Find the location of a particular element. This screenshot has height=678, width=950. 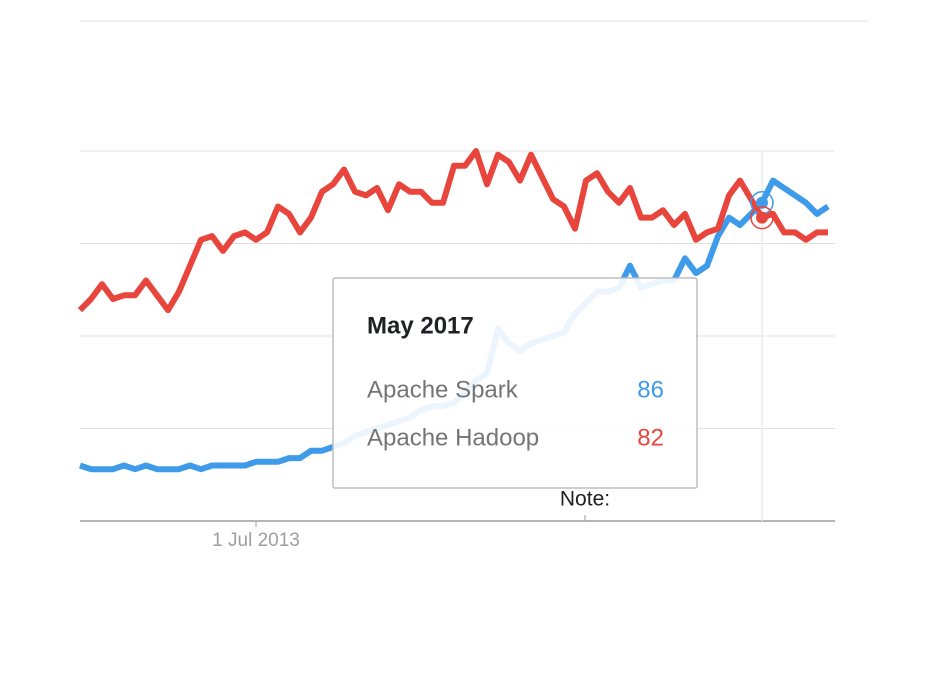

annotation: Note: is located at coordinates (585, 499).